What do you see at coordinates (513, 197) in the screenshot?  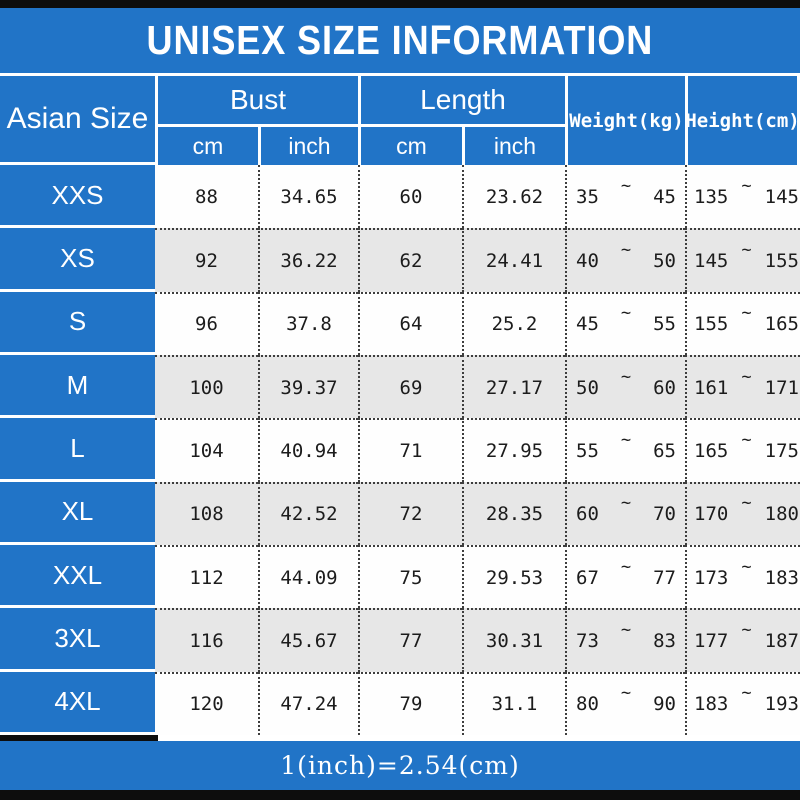 I see `length-inch-value: 23.62` at bounding box center [513, 197].